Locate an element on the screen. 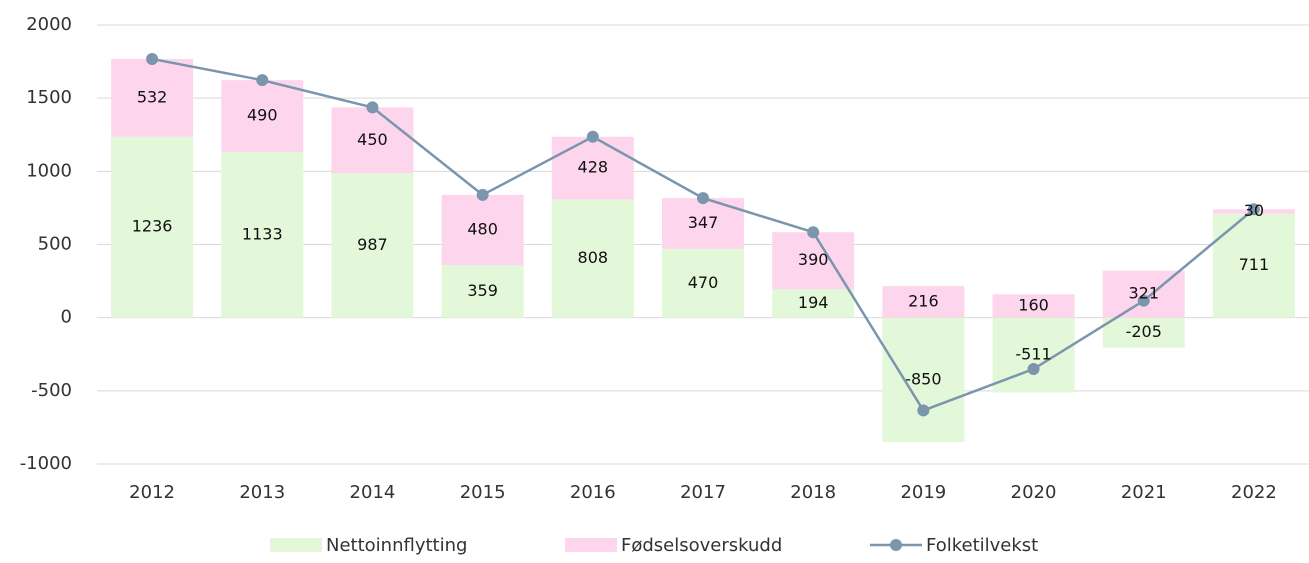 The height and width of the screenshot is (563, 1309). data-label: 359 is located at coordinates (482, 290).